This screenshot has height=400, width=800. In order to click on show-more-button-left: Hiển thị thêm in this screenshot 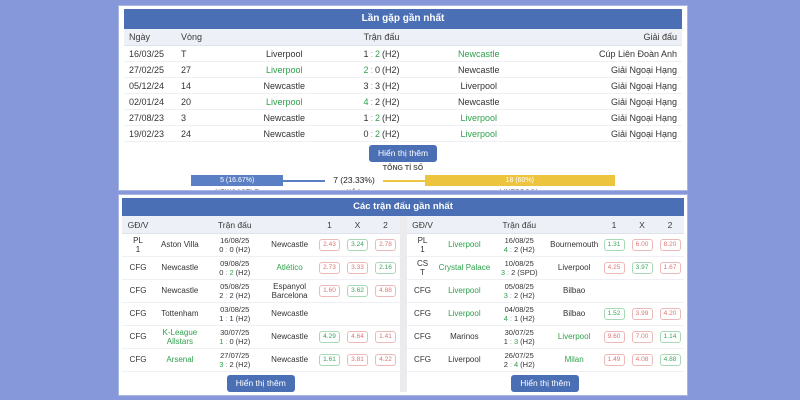, I will do `click(260, 383)`.